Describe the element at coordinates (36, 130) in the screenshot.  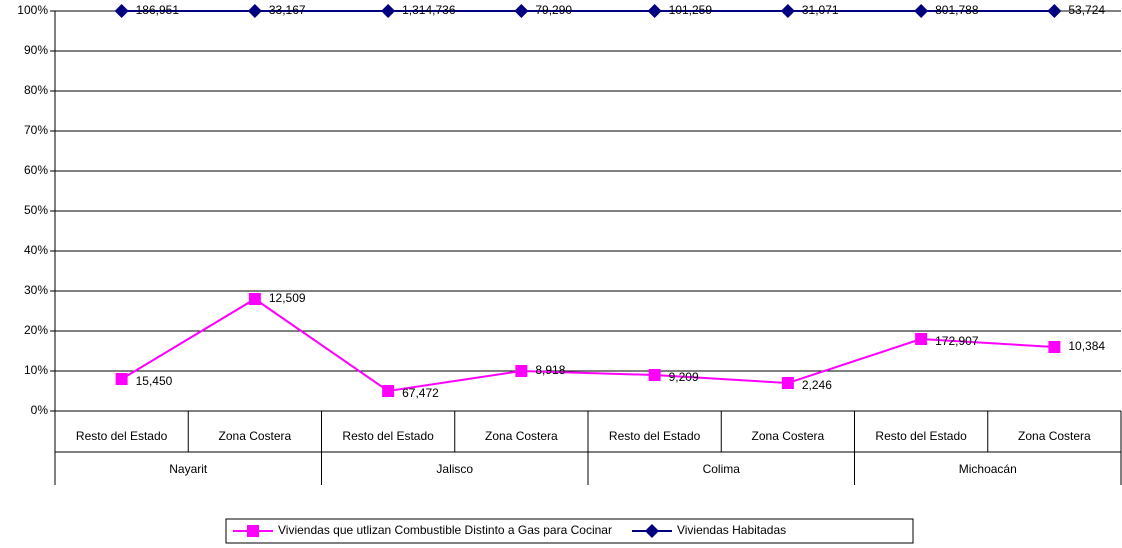
I see `y-tick-label: 70%` at that location.